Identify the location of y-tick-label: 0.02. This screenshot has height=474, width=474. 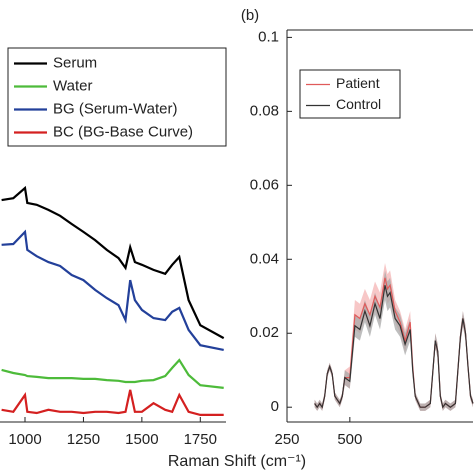
(264, 332).